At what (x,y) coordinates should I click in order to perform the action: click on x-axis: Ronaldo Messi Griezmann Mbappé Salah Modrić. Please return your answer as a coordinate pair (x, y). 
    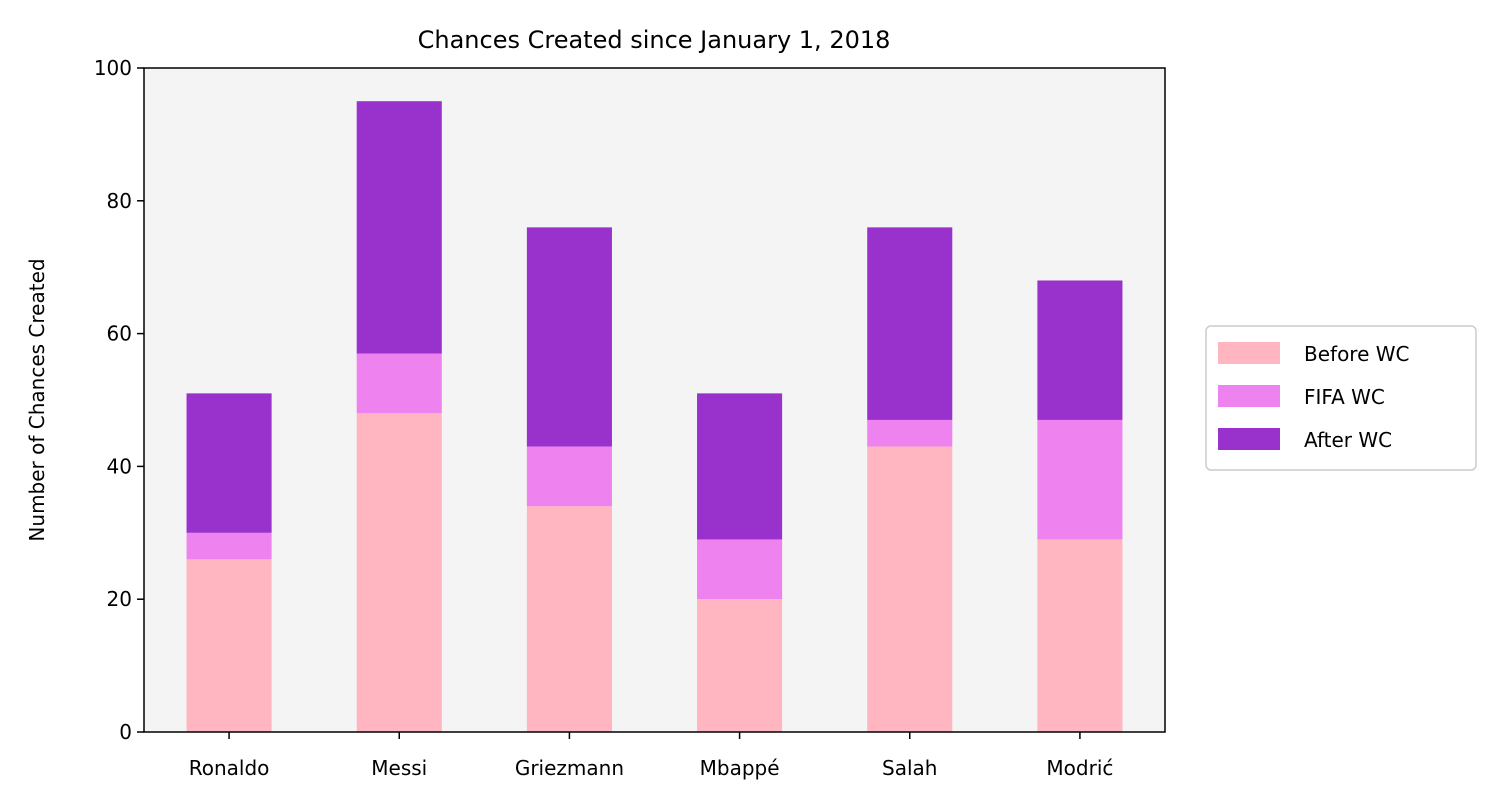
    Looking at the image, I should click on (651, 756).